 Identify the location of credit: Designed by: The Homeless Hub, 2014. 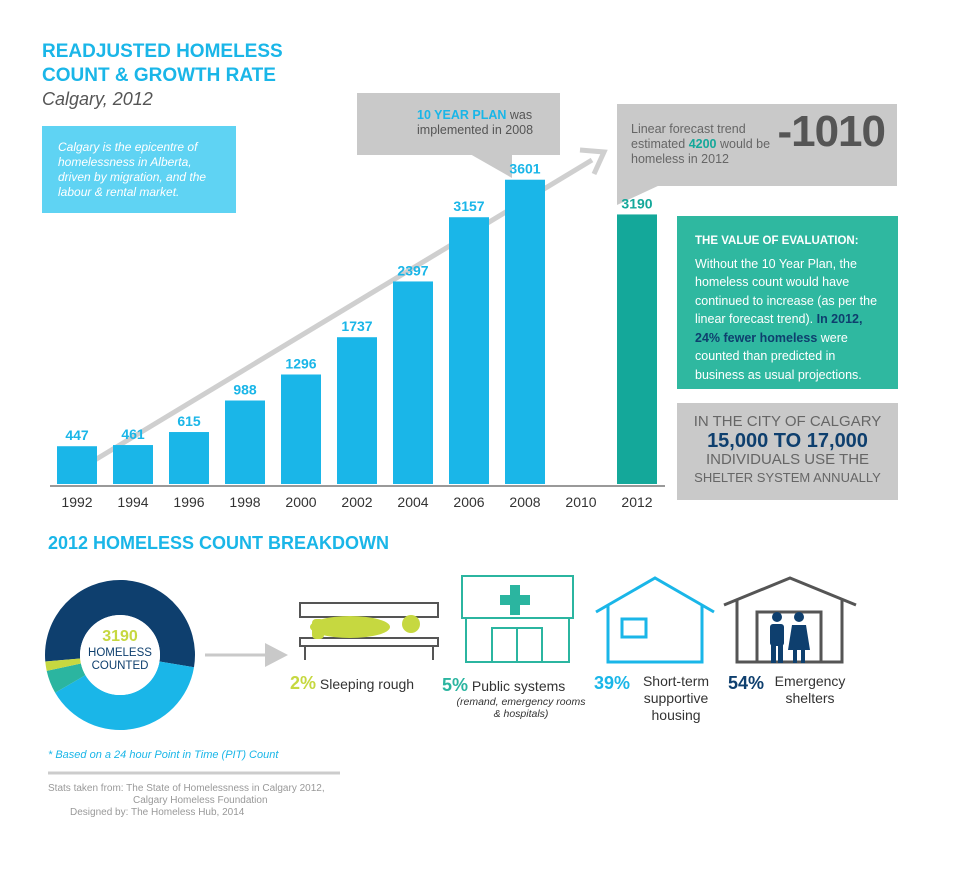
(157, 812).